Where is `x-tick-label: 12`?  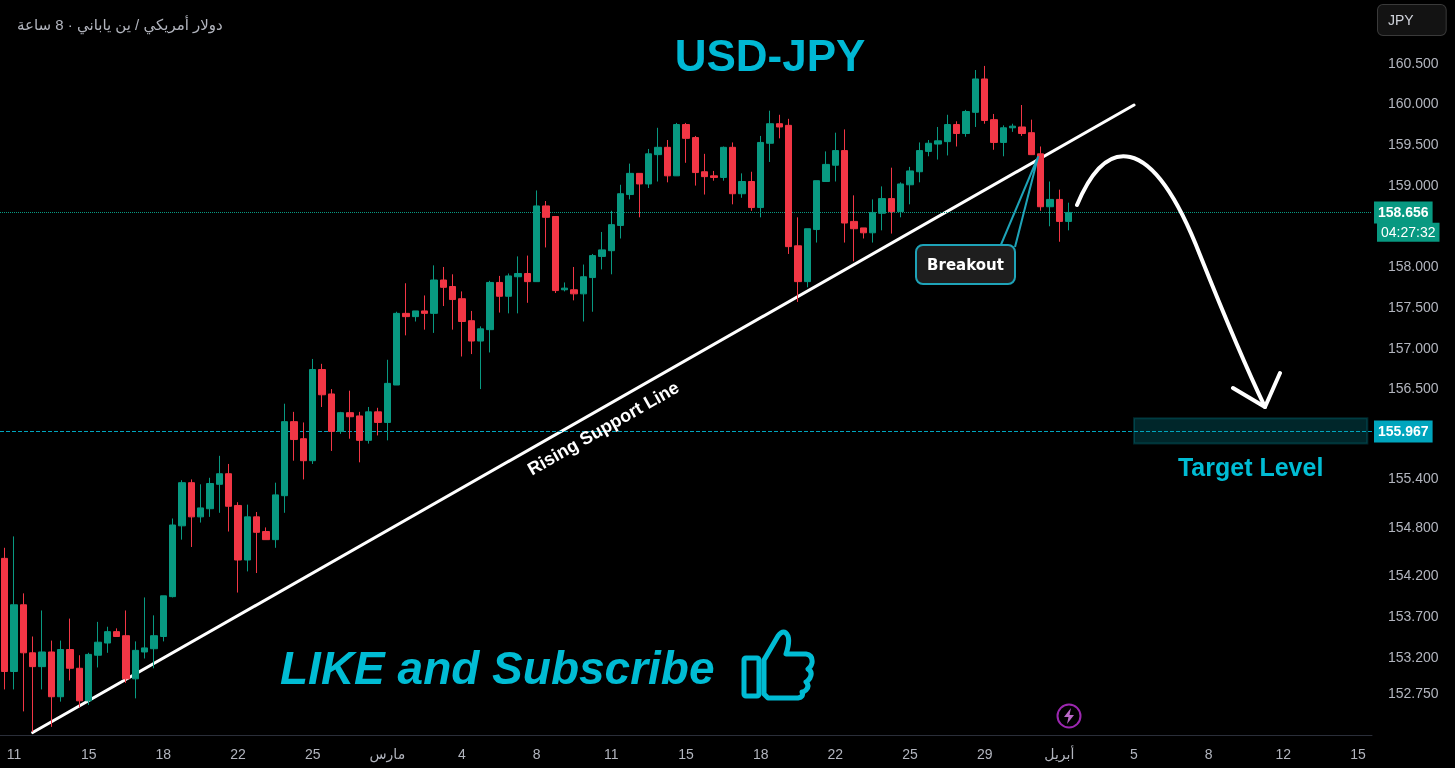 x-tick-label: 12 is located at coordinates (1283, 754).